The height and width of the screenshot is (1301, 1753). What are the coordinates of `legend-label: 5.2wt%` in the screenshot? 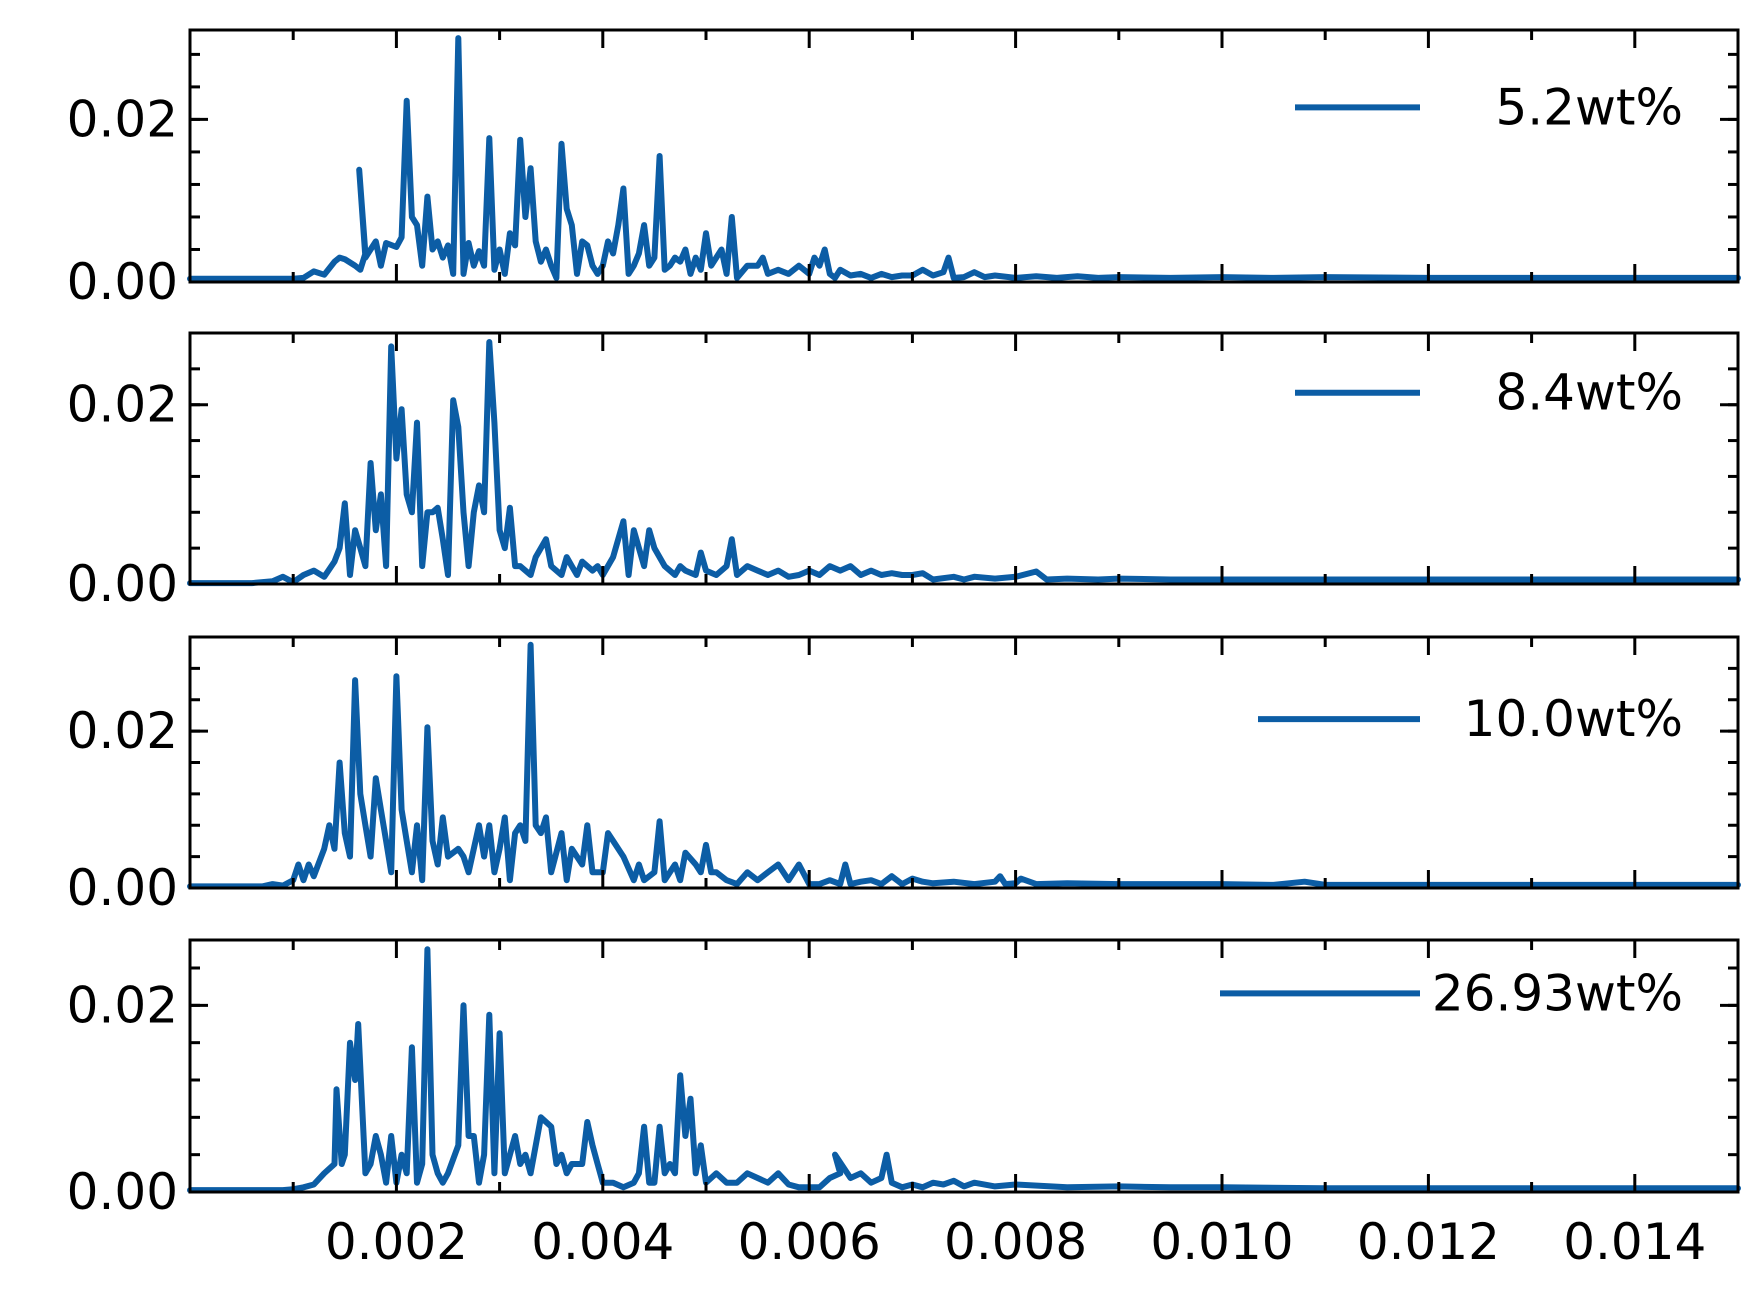 It's located at (1589, 107).